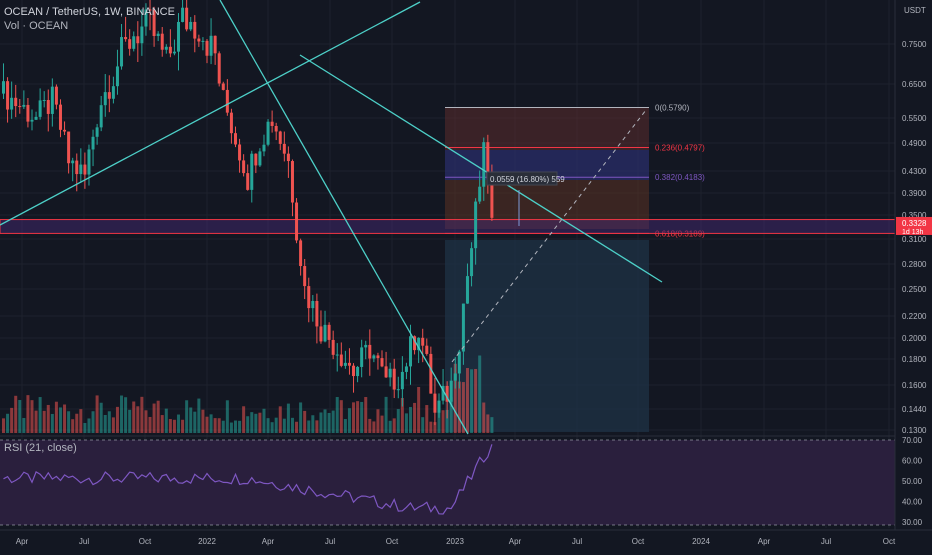 Image resolution: width=932 pixels, height=555 pixels. Describe the element at coordinates (914, 193) in the screenshot. I see `price-tick-label: 0.3900` at that location.